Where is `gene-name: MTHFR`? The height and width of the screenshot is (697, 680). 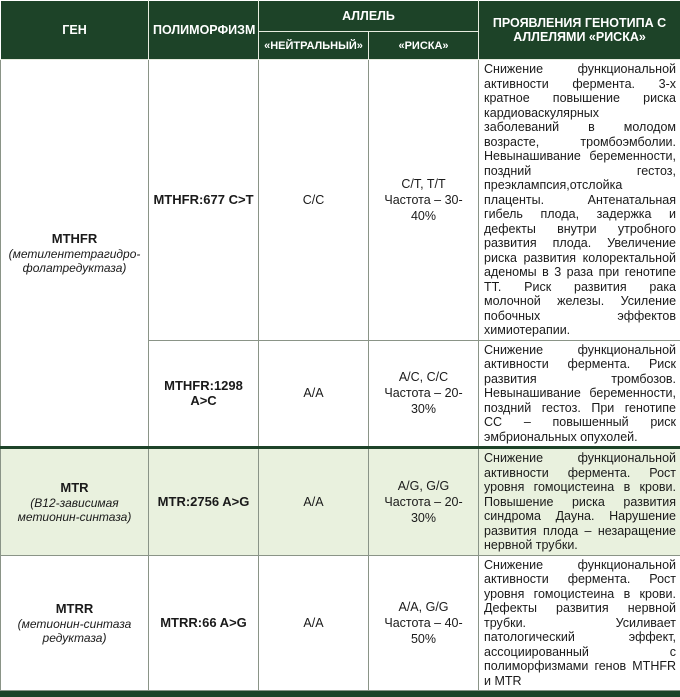
gene-name: MTHFR is located at coordinates (74, 238).